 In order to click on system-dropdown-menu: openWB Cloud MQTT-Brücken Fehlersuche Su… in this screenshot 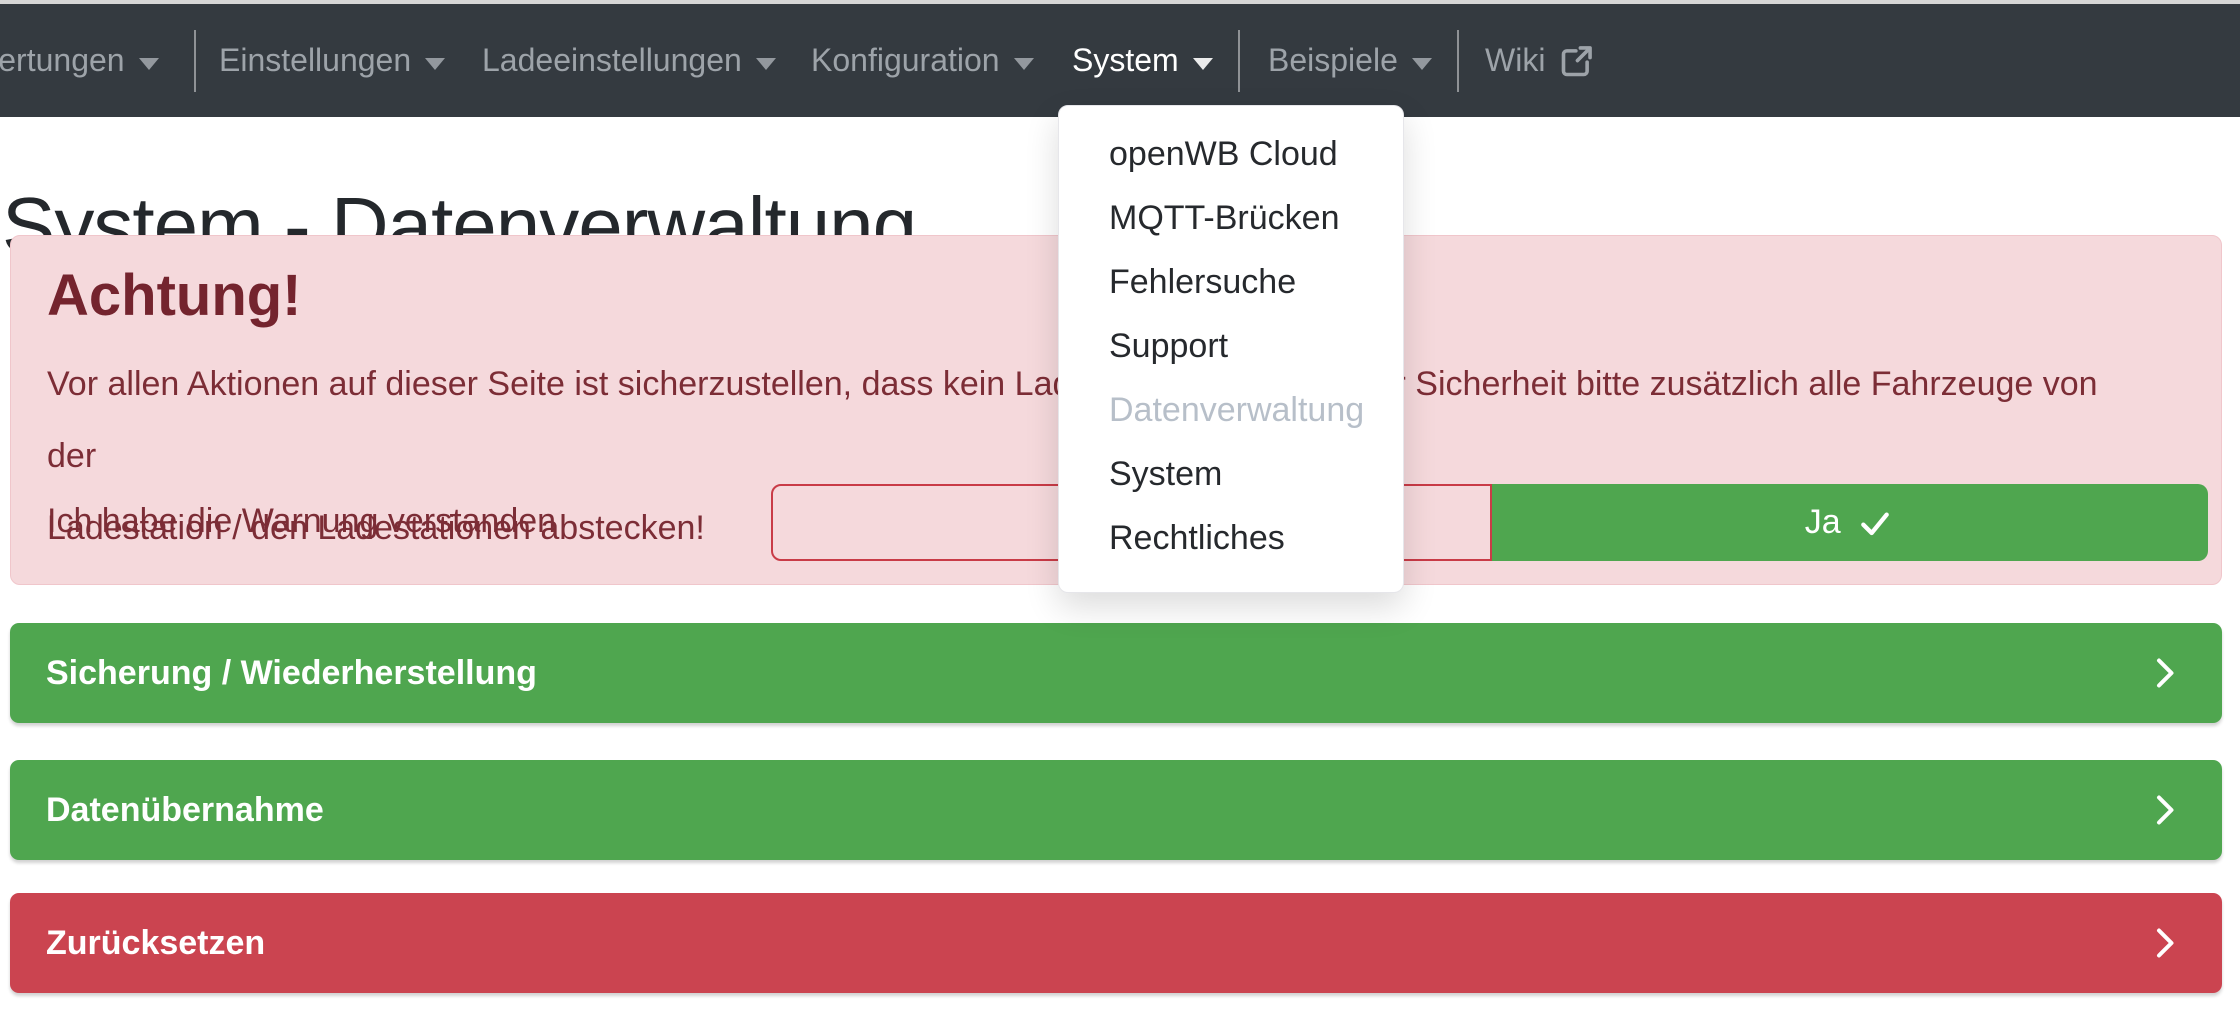, I will do `click(1231, 349)`.